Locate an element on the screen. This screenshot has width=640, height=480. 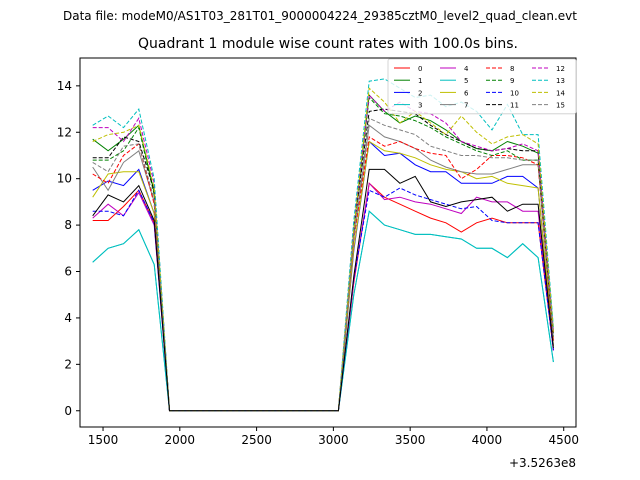
legend-label-13: 13 is located at coordinates (560, 81).